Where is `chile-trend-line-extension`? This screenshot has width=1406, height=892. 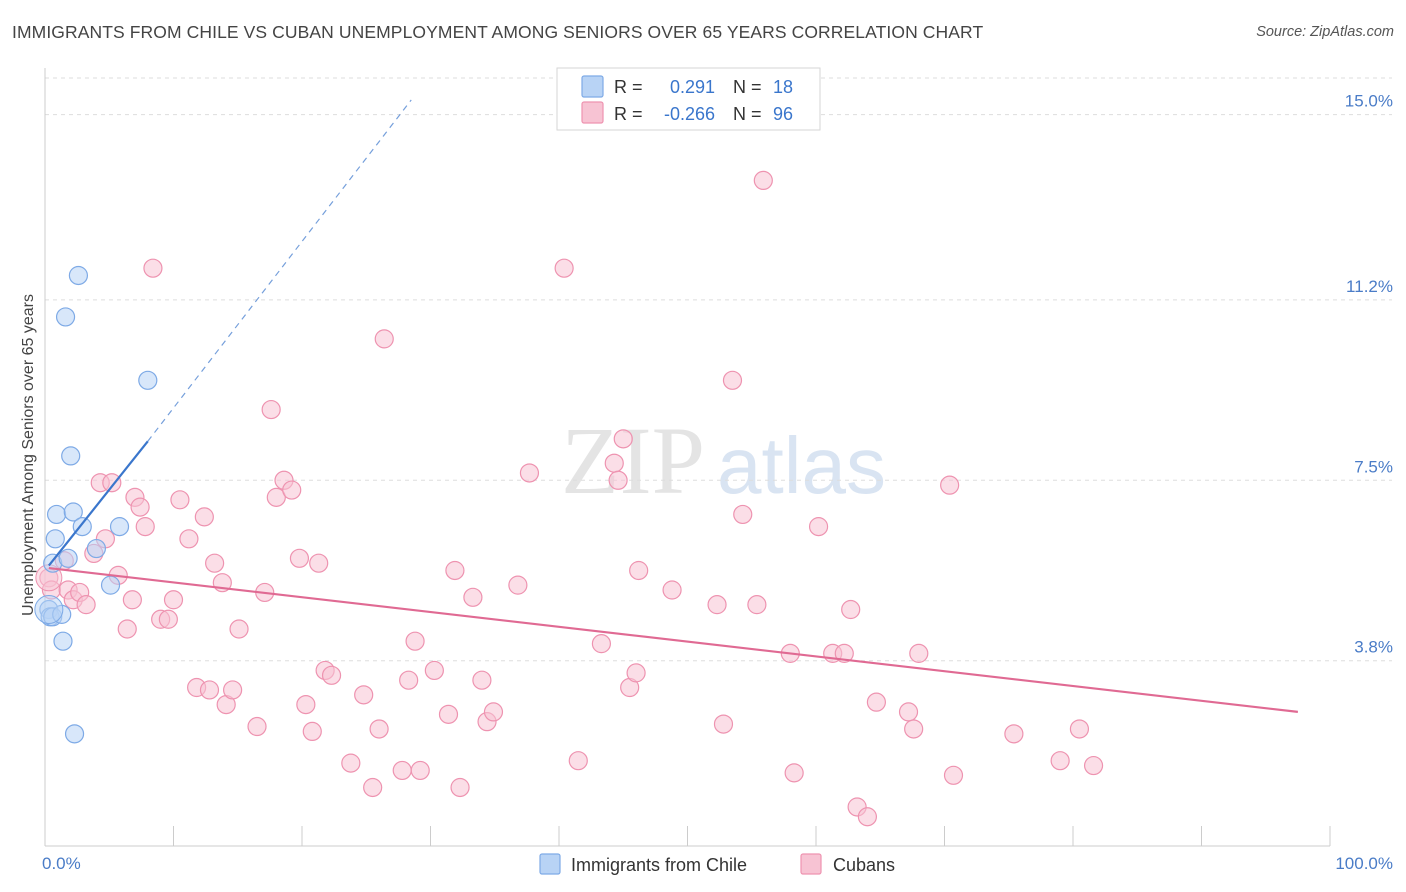 chile-trend-line-extension is located at coordinates (279, 270).